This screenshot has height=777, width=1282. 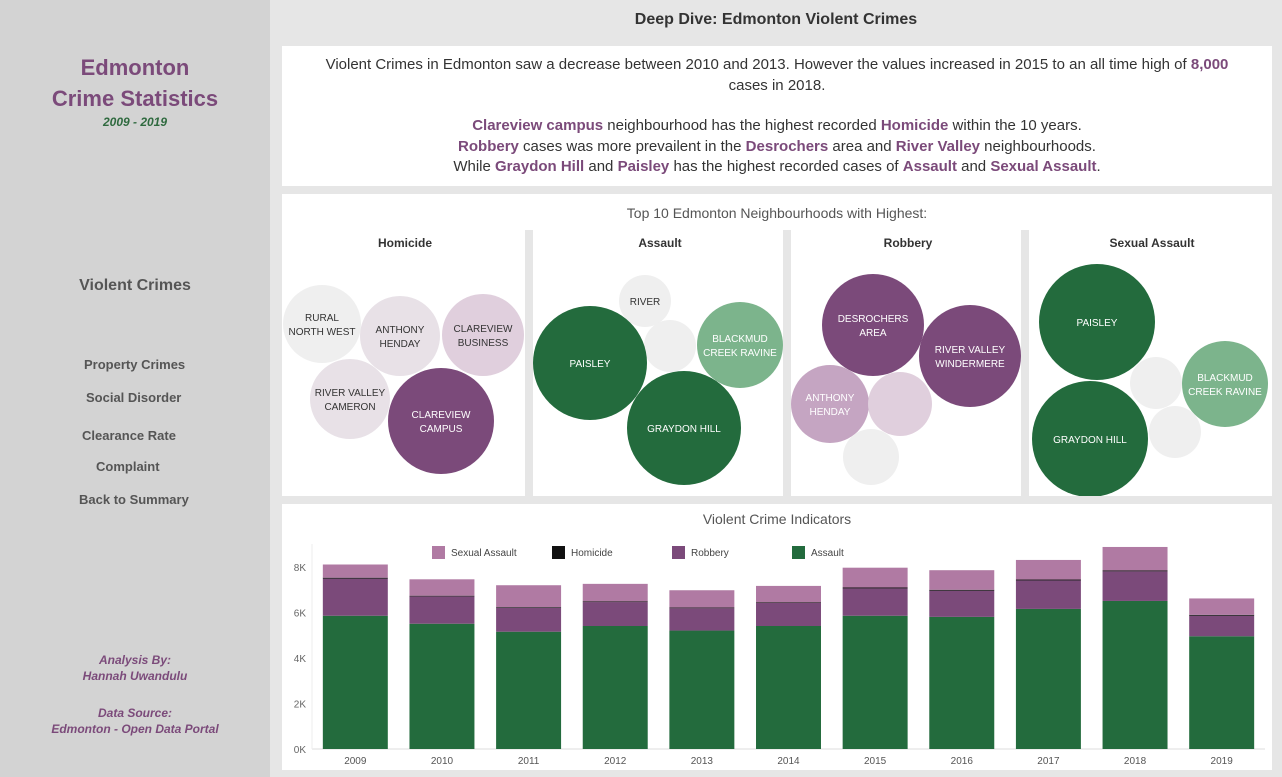 I want to click on nav-back-to-summary: Back to Summary, so click(x=134, y=499).